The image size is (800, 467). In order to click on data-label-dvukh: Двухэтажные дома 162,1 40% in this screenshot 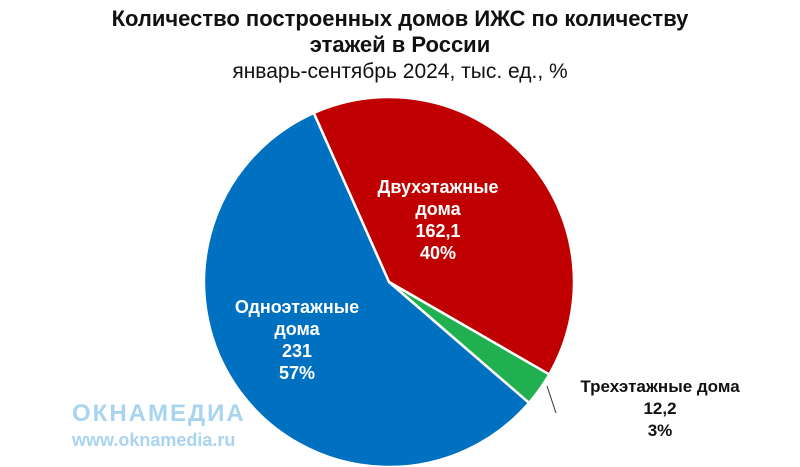, I will do `click(438, 220)`.